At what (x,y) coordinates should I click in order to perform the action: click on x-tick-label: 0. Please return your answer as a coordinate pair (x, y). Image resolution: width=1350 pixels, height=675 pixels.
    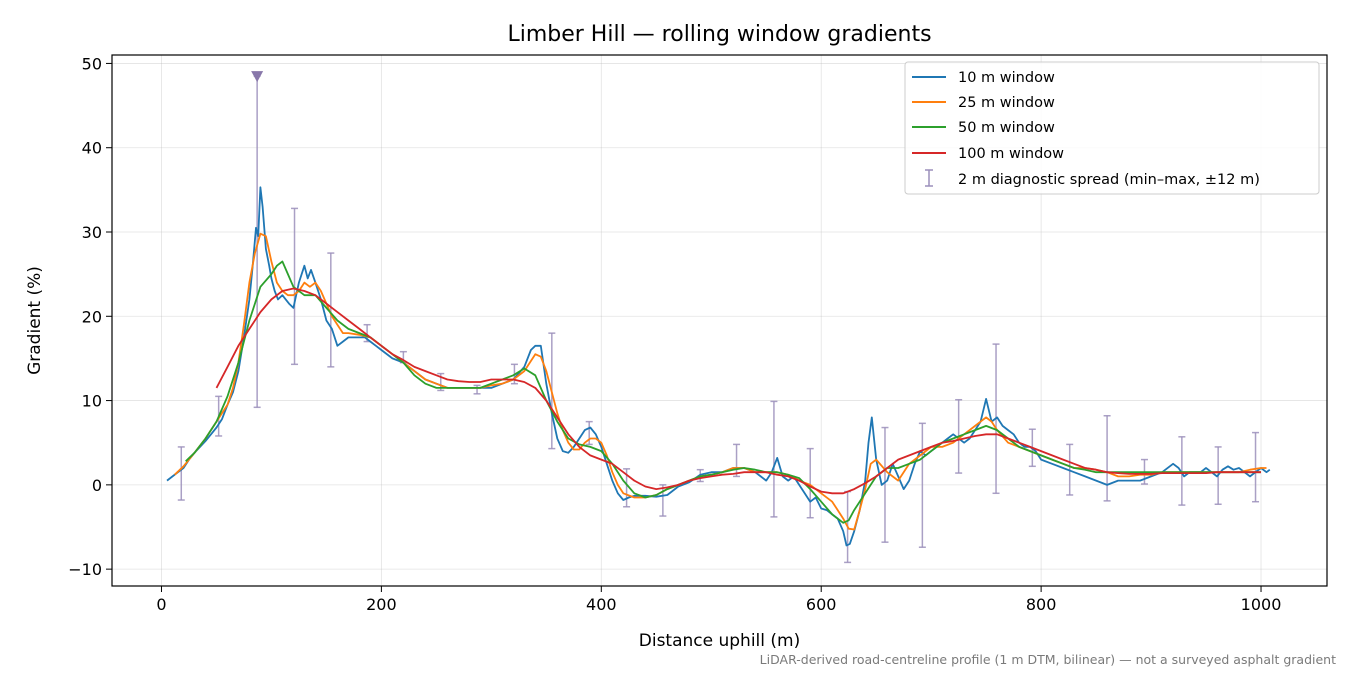
    Looking at the image, I should click on (161, 604).